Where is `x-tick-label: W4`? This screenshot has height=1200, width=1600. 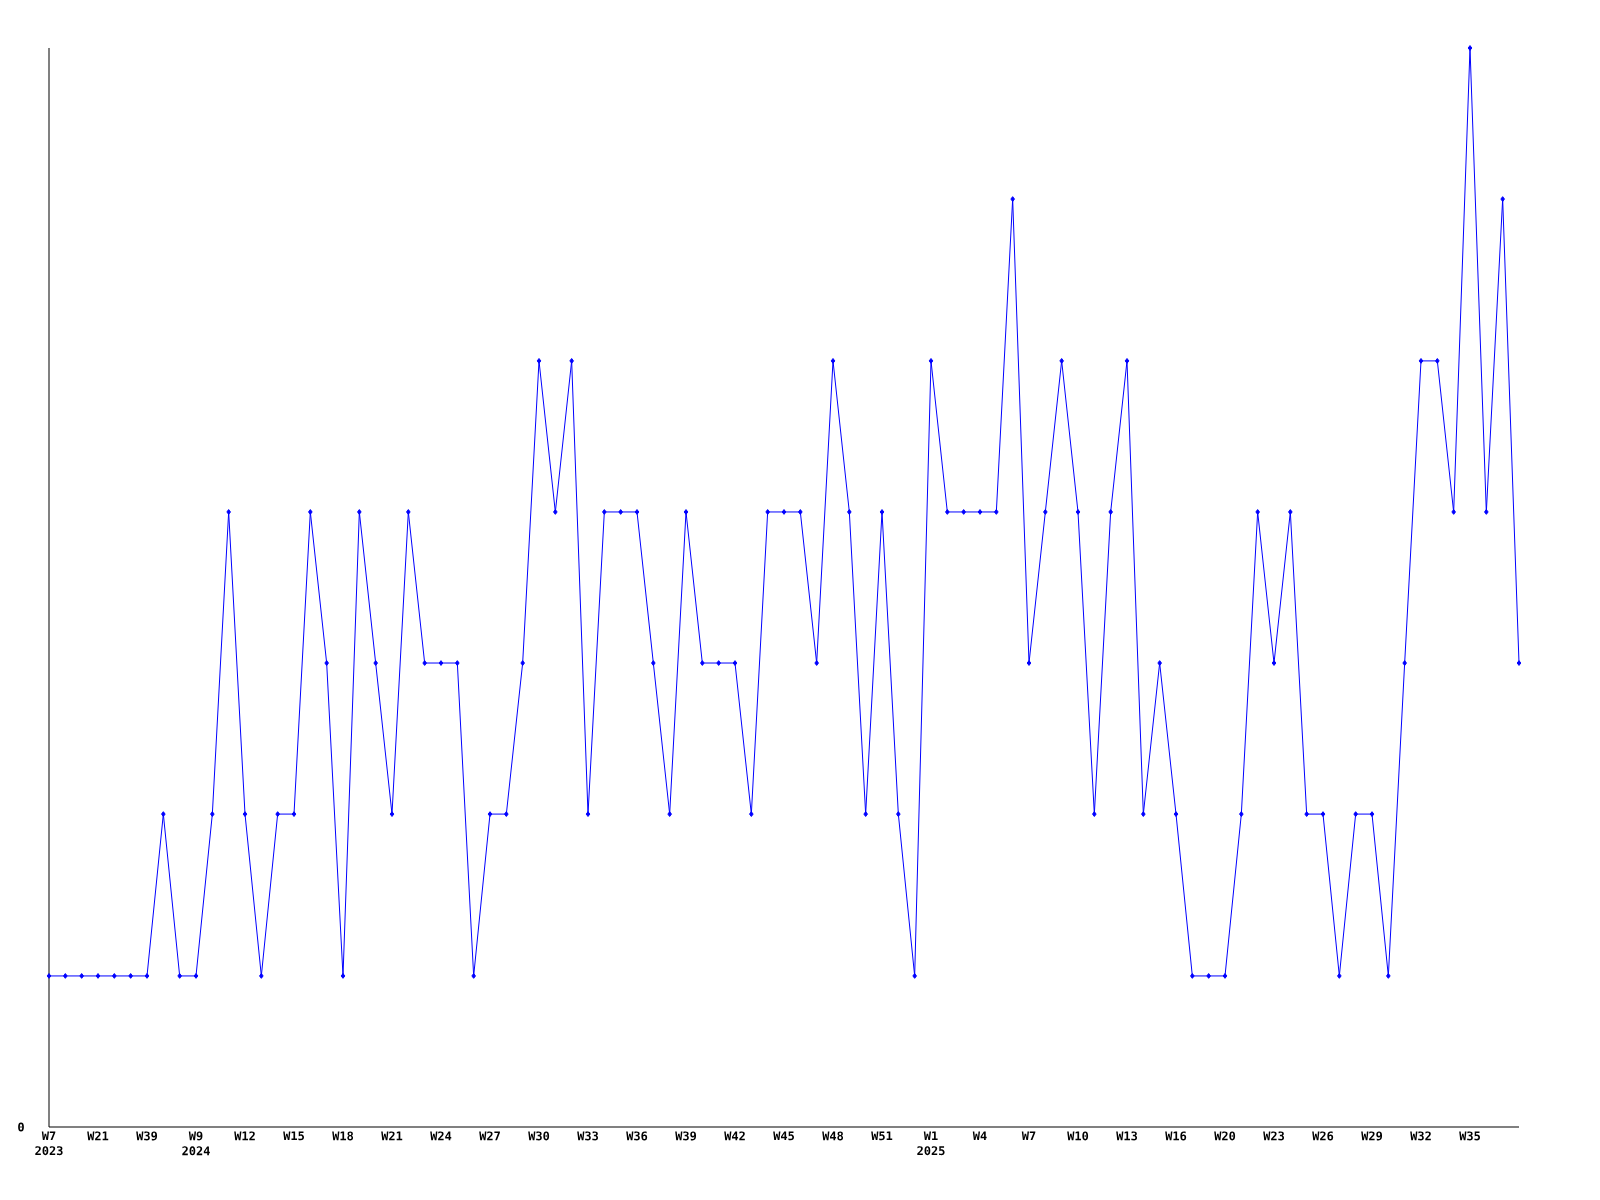 x-tick-label: W4 is located at coordinates (979, 1136).